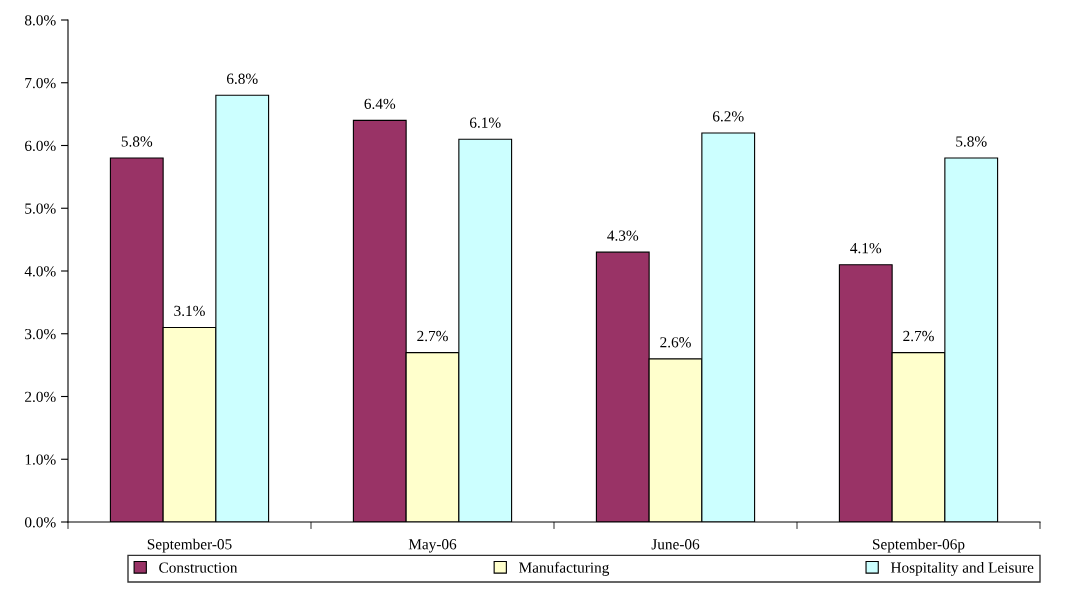  Describe the element at coordinates (40, 146) in the screenshot. I see `y-tick-label: 6.0%` at that location.